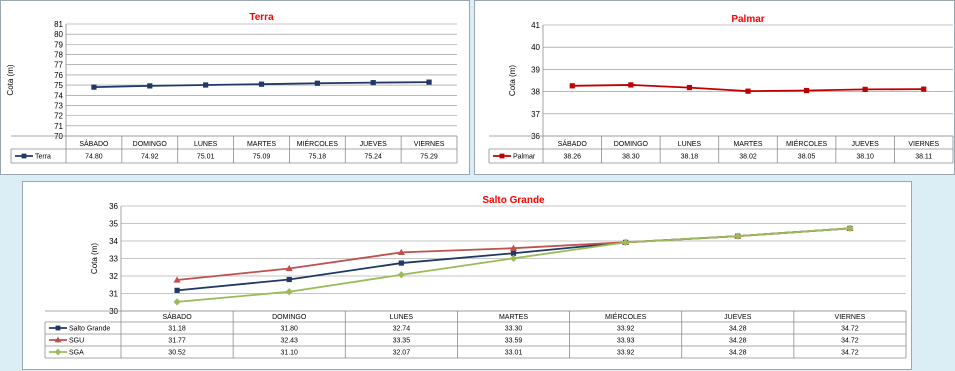 Image resolution: width=955 pixels, height=371 pixels. Describe the element at coordinates (626, 341) in the screenshot. I see `data-label: 33.93` at that location.